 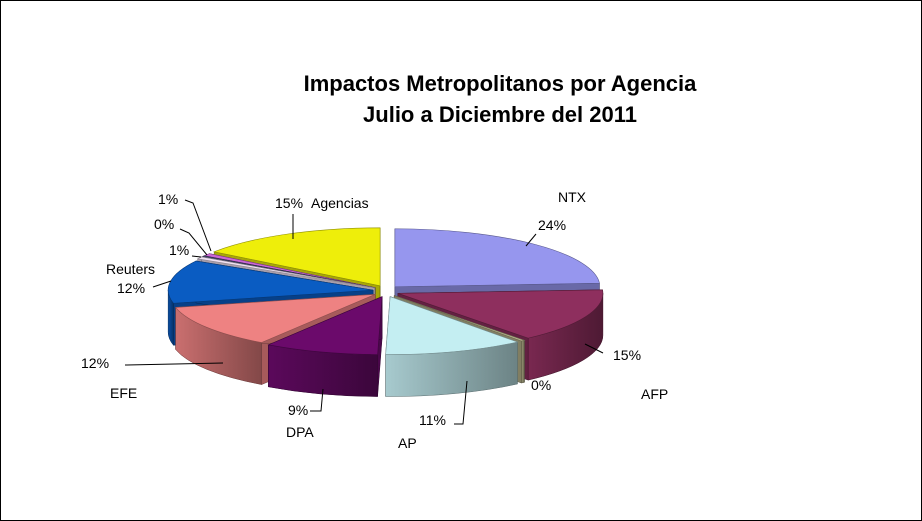 I want to click on data-label-10: 15%, so click(x=289, y=203).